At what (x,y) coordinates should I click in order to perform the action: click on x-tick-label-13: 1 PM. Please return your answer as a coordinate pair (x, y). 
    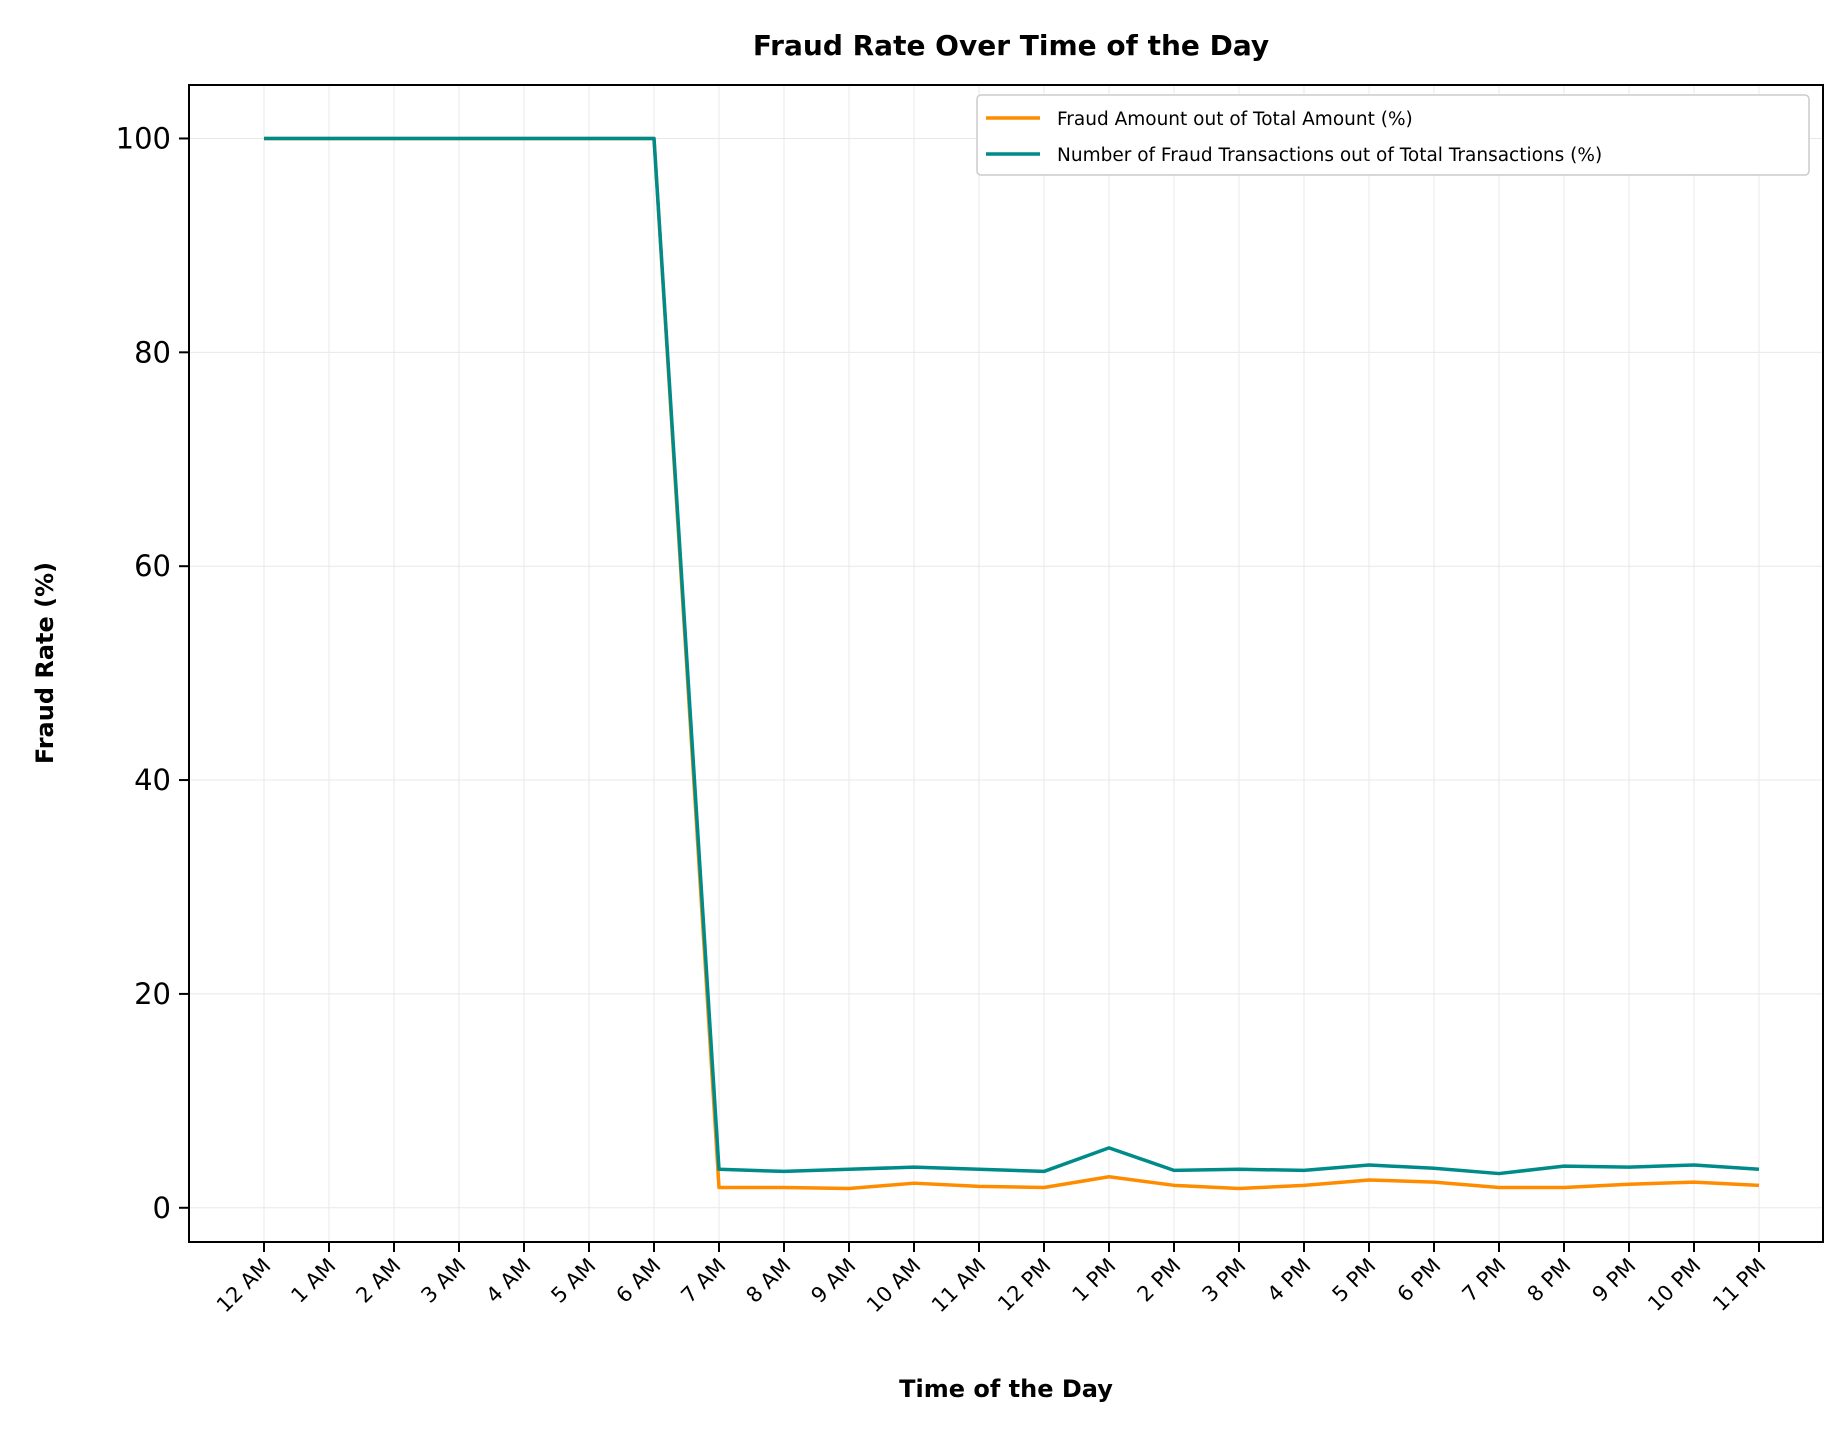
    Looking at the image, I should click on (1094, 1280).